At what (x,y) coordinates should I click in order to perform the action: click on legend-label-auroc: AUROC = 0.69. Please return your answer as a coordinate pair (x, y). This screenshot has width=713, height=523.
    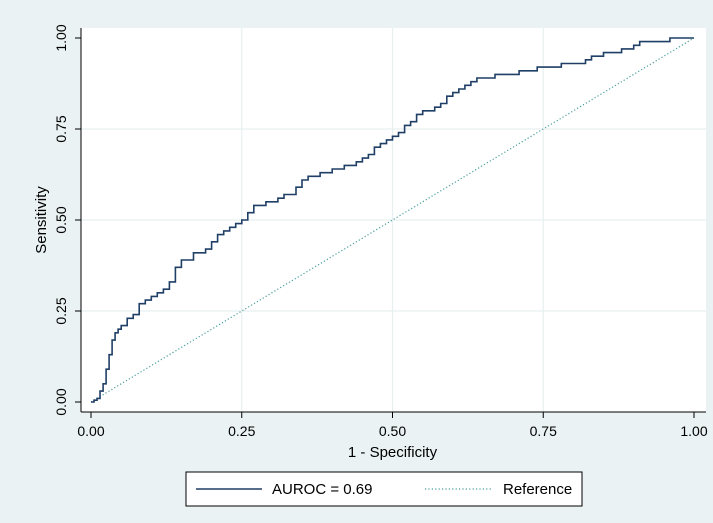
    Looking at the image, I should click on (322, 489).